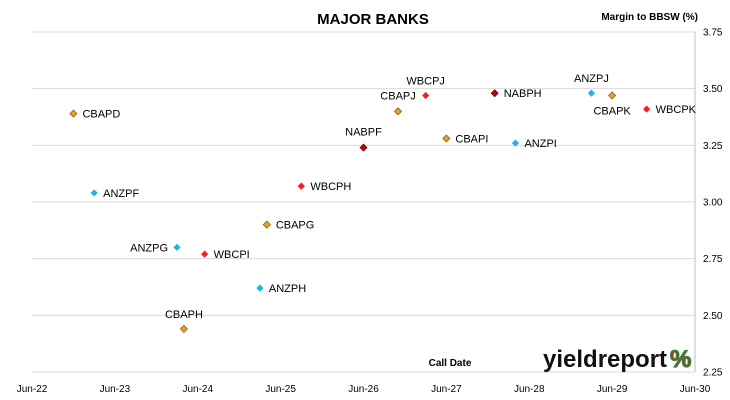 This screenshot has height=400, width=730. I want to click on y-axis-label: Margin to BBSW (%), so click(649, 17).